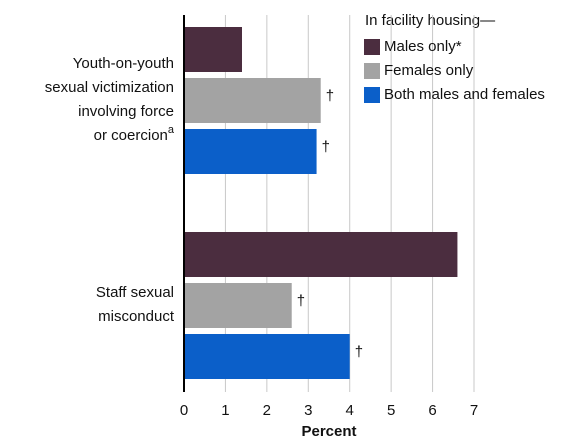  What do you see at coordinates (131, 135) in the screenshot?
I see `category-label-line: or coercion` at bounding box center [131, 135].